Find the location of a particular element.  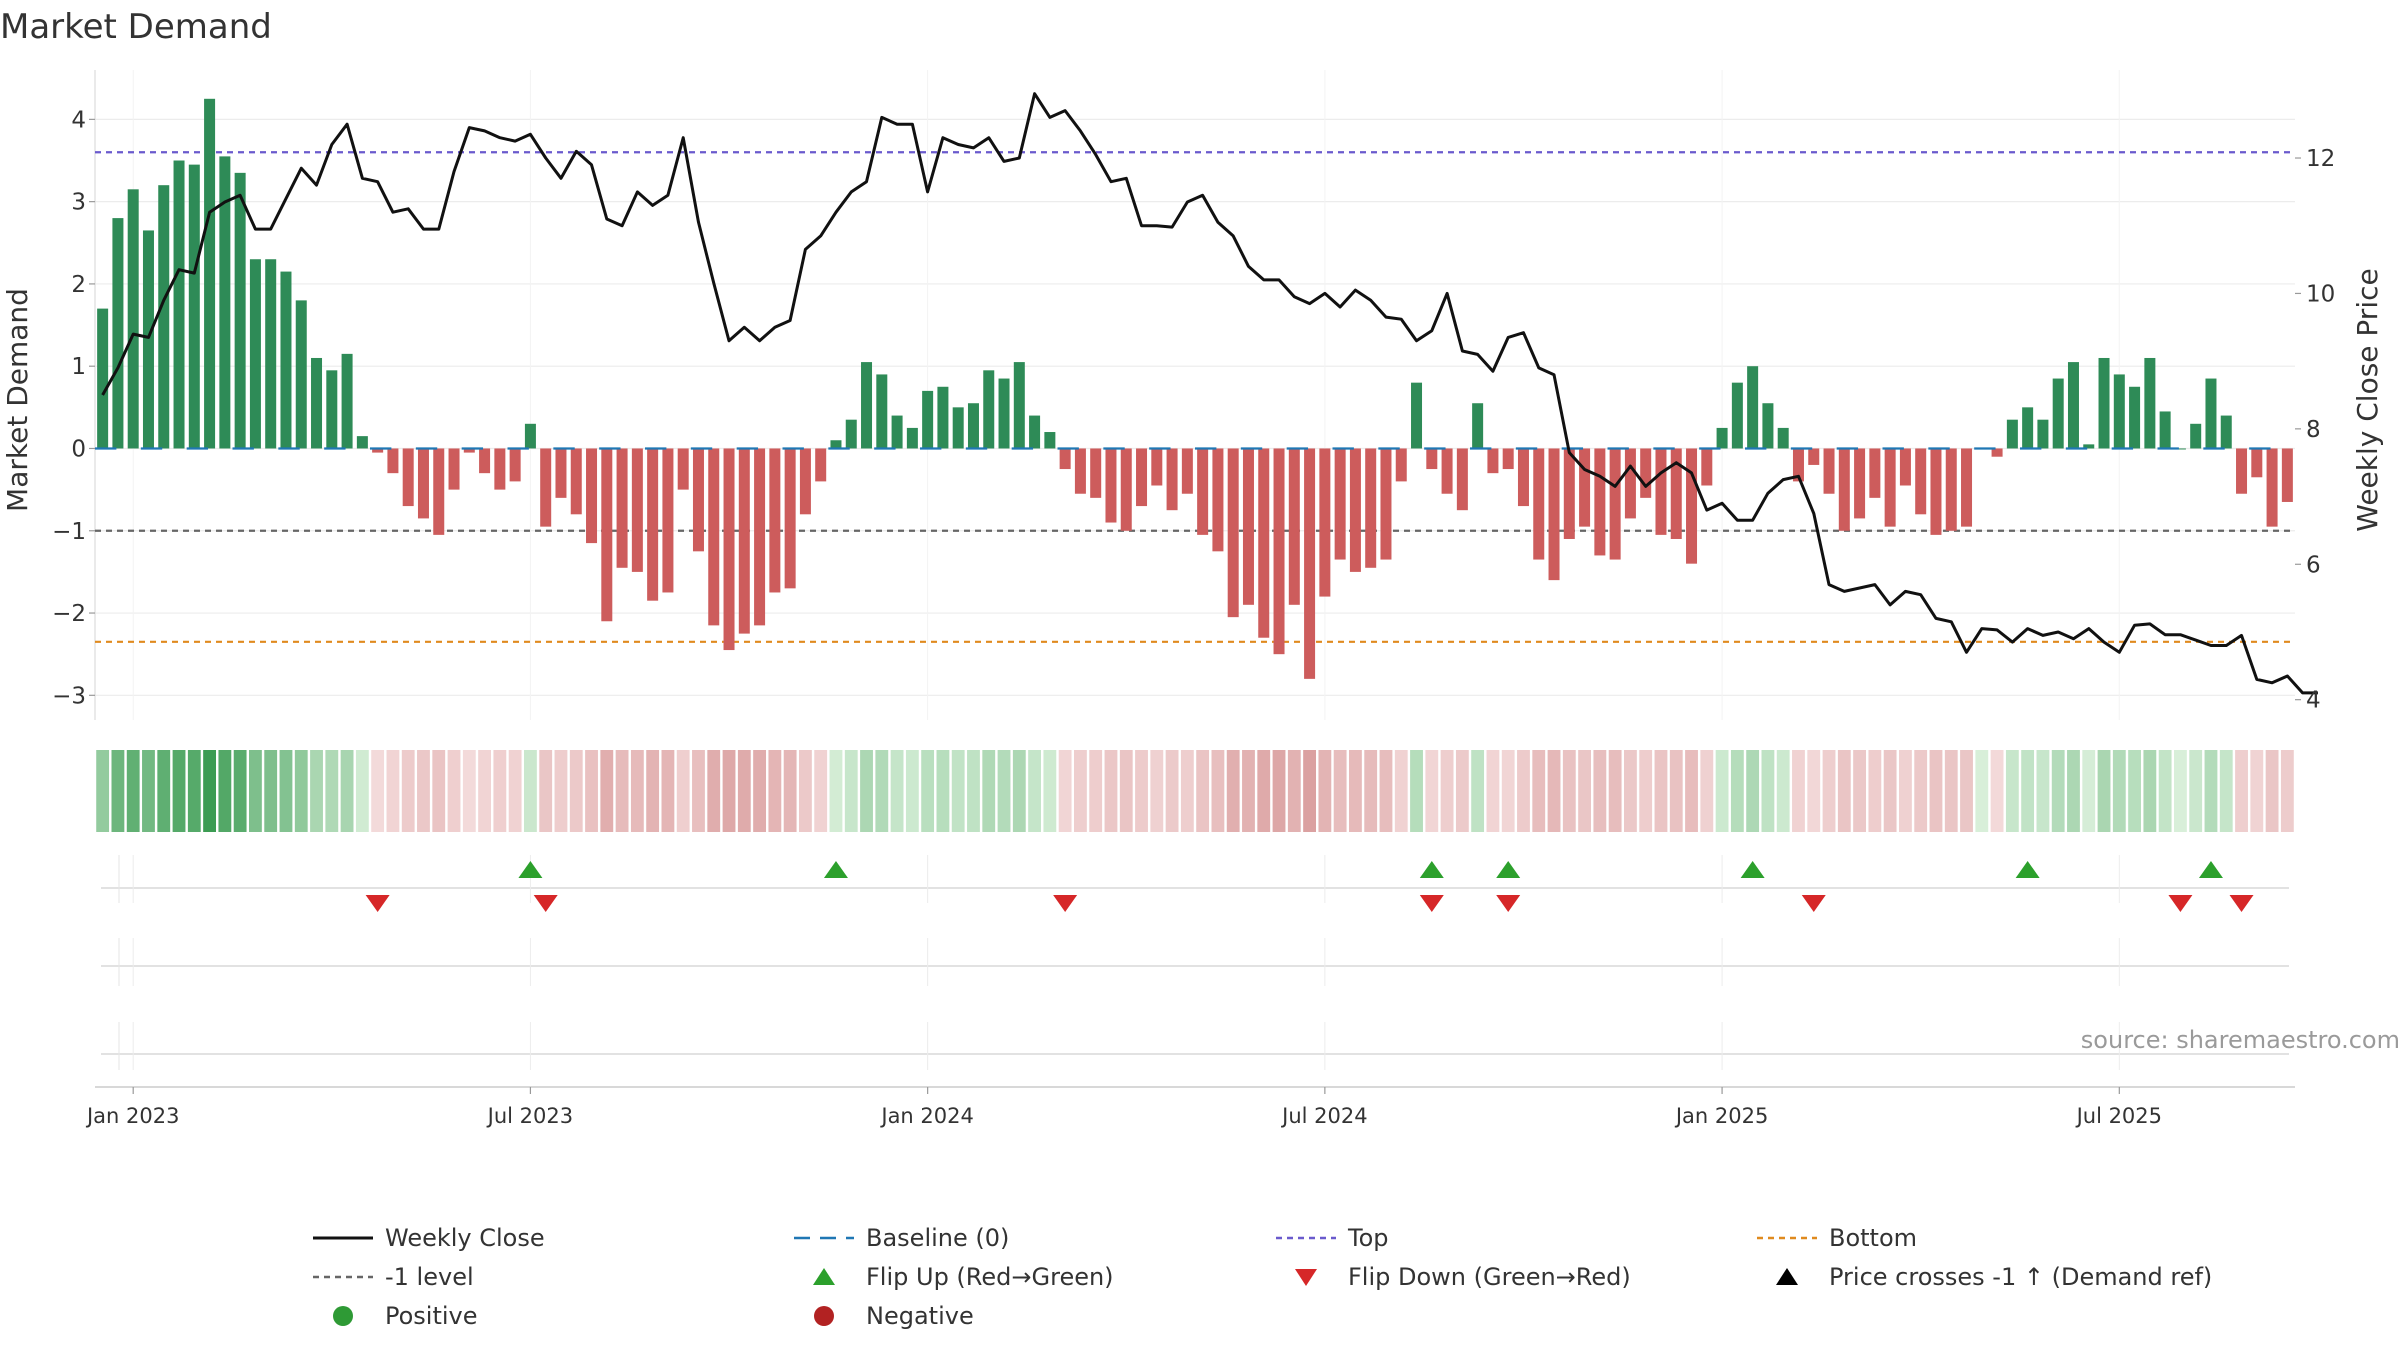

legend-item-positive: Positive is located at coordinates (405, 1316).